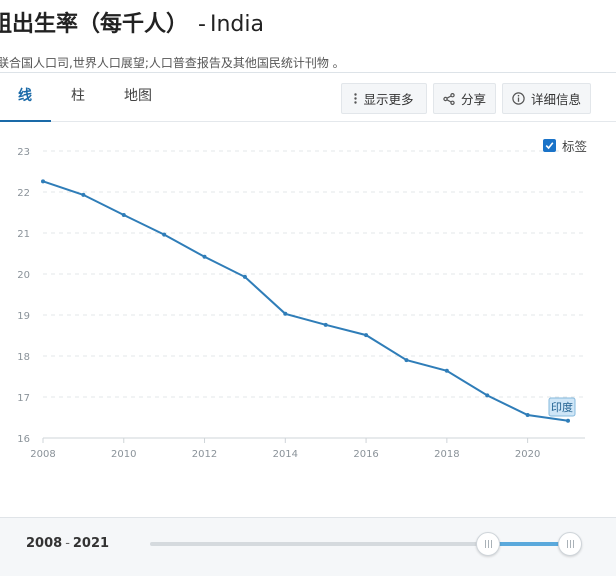 This screenshot has width=616, height=576. Describe the element at coordinates (42, 454) in the screenshot. I see `x-tick-label: 2008` at that location.